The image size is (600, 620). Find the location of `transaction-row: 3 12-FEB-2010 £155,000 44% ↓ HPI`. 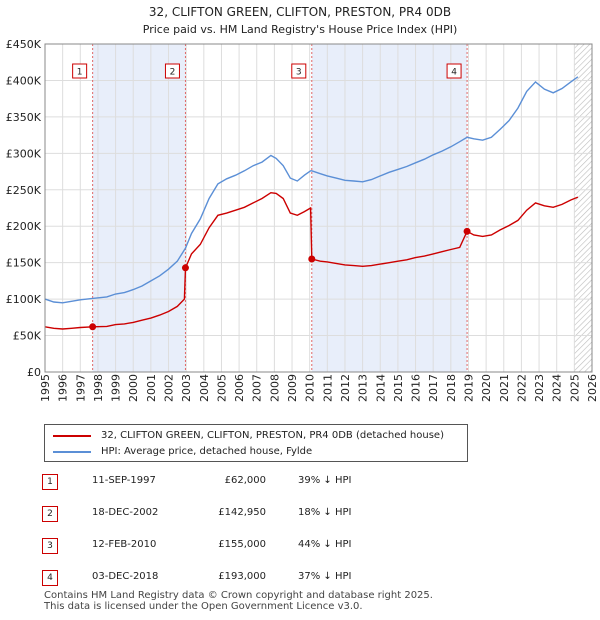

transaction-row: 3 12-FEB-2010 £155,000 44% ↓ HPI is located at coordinates (250, 546).